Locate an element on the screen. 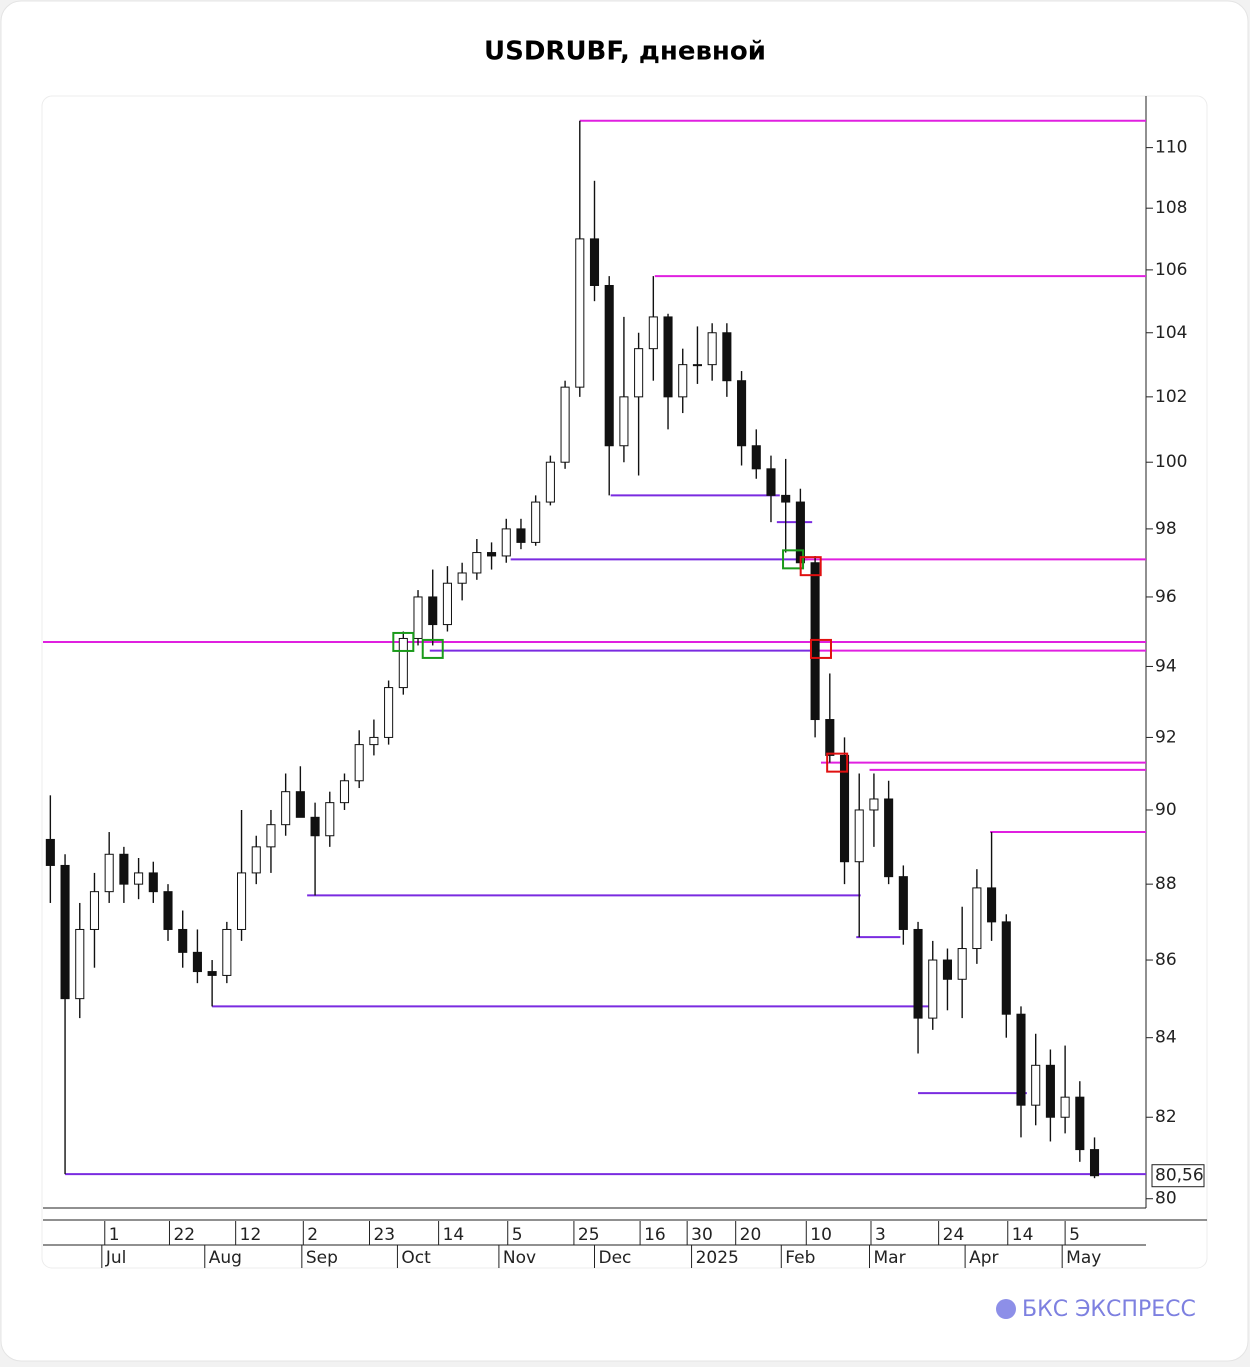 This screenshot has width=1250, height=1367. x-tick-label: 12 is located at coordinates (251, 1235).